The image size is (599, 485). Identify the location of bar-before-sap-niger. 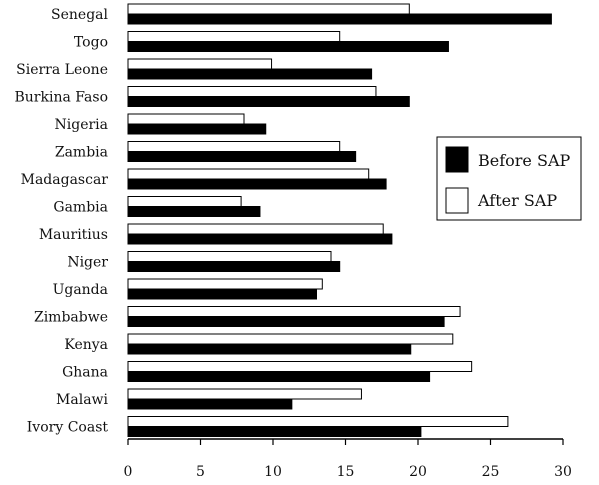
(234, 266).